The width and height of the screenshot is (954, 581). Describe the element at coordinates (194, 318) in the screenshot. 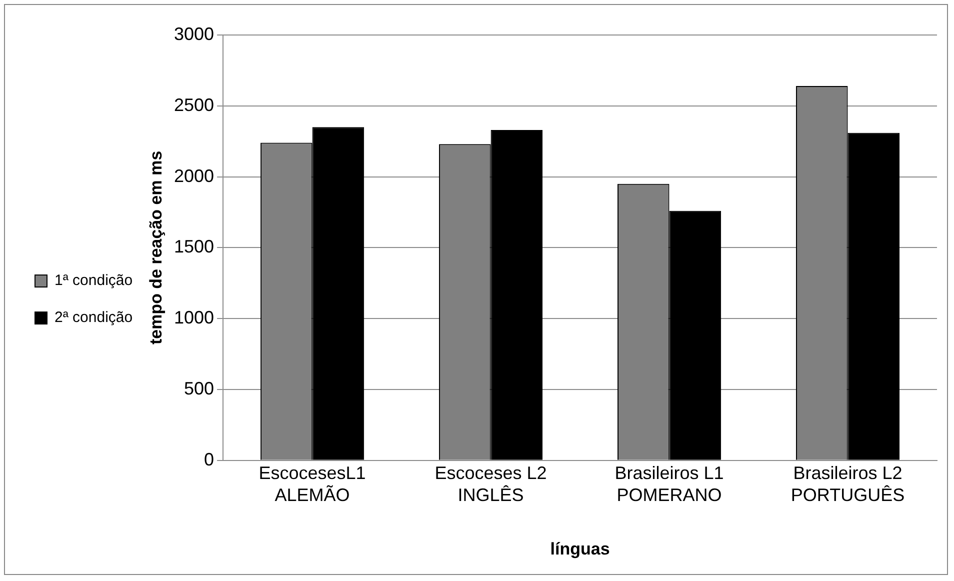

I see `y-tick-label: 1000` at that location.